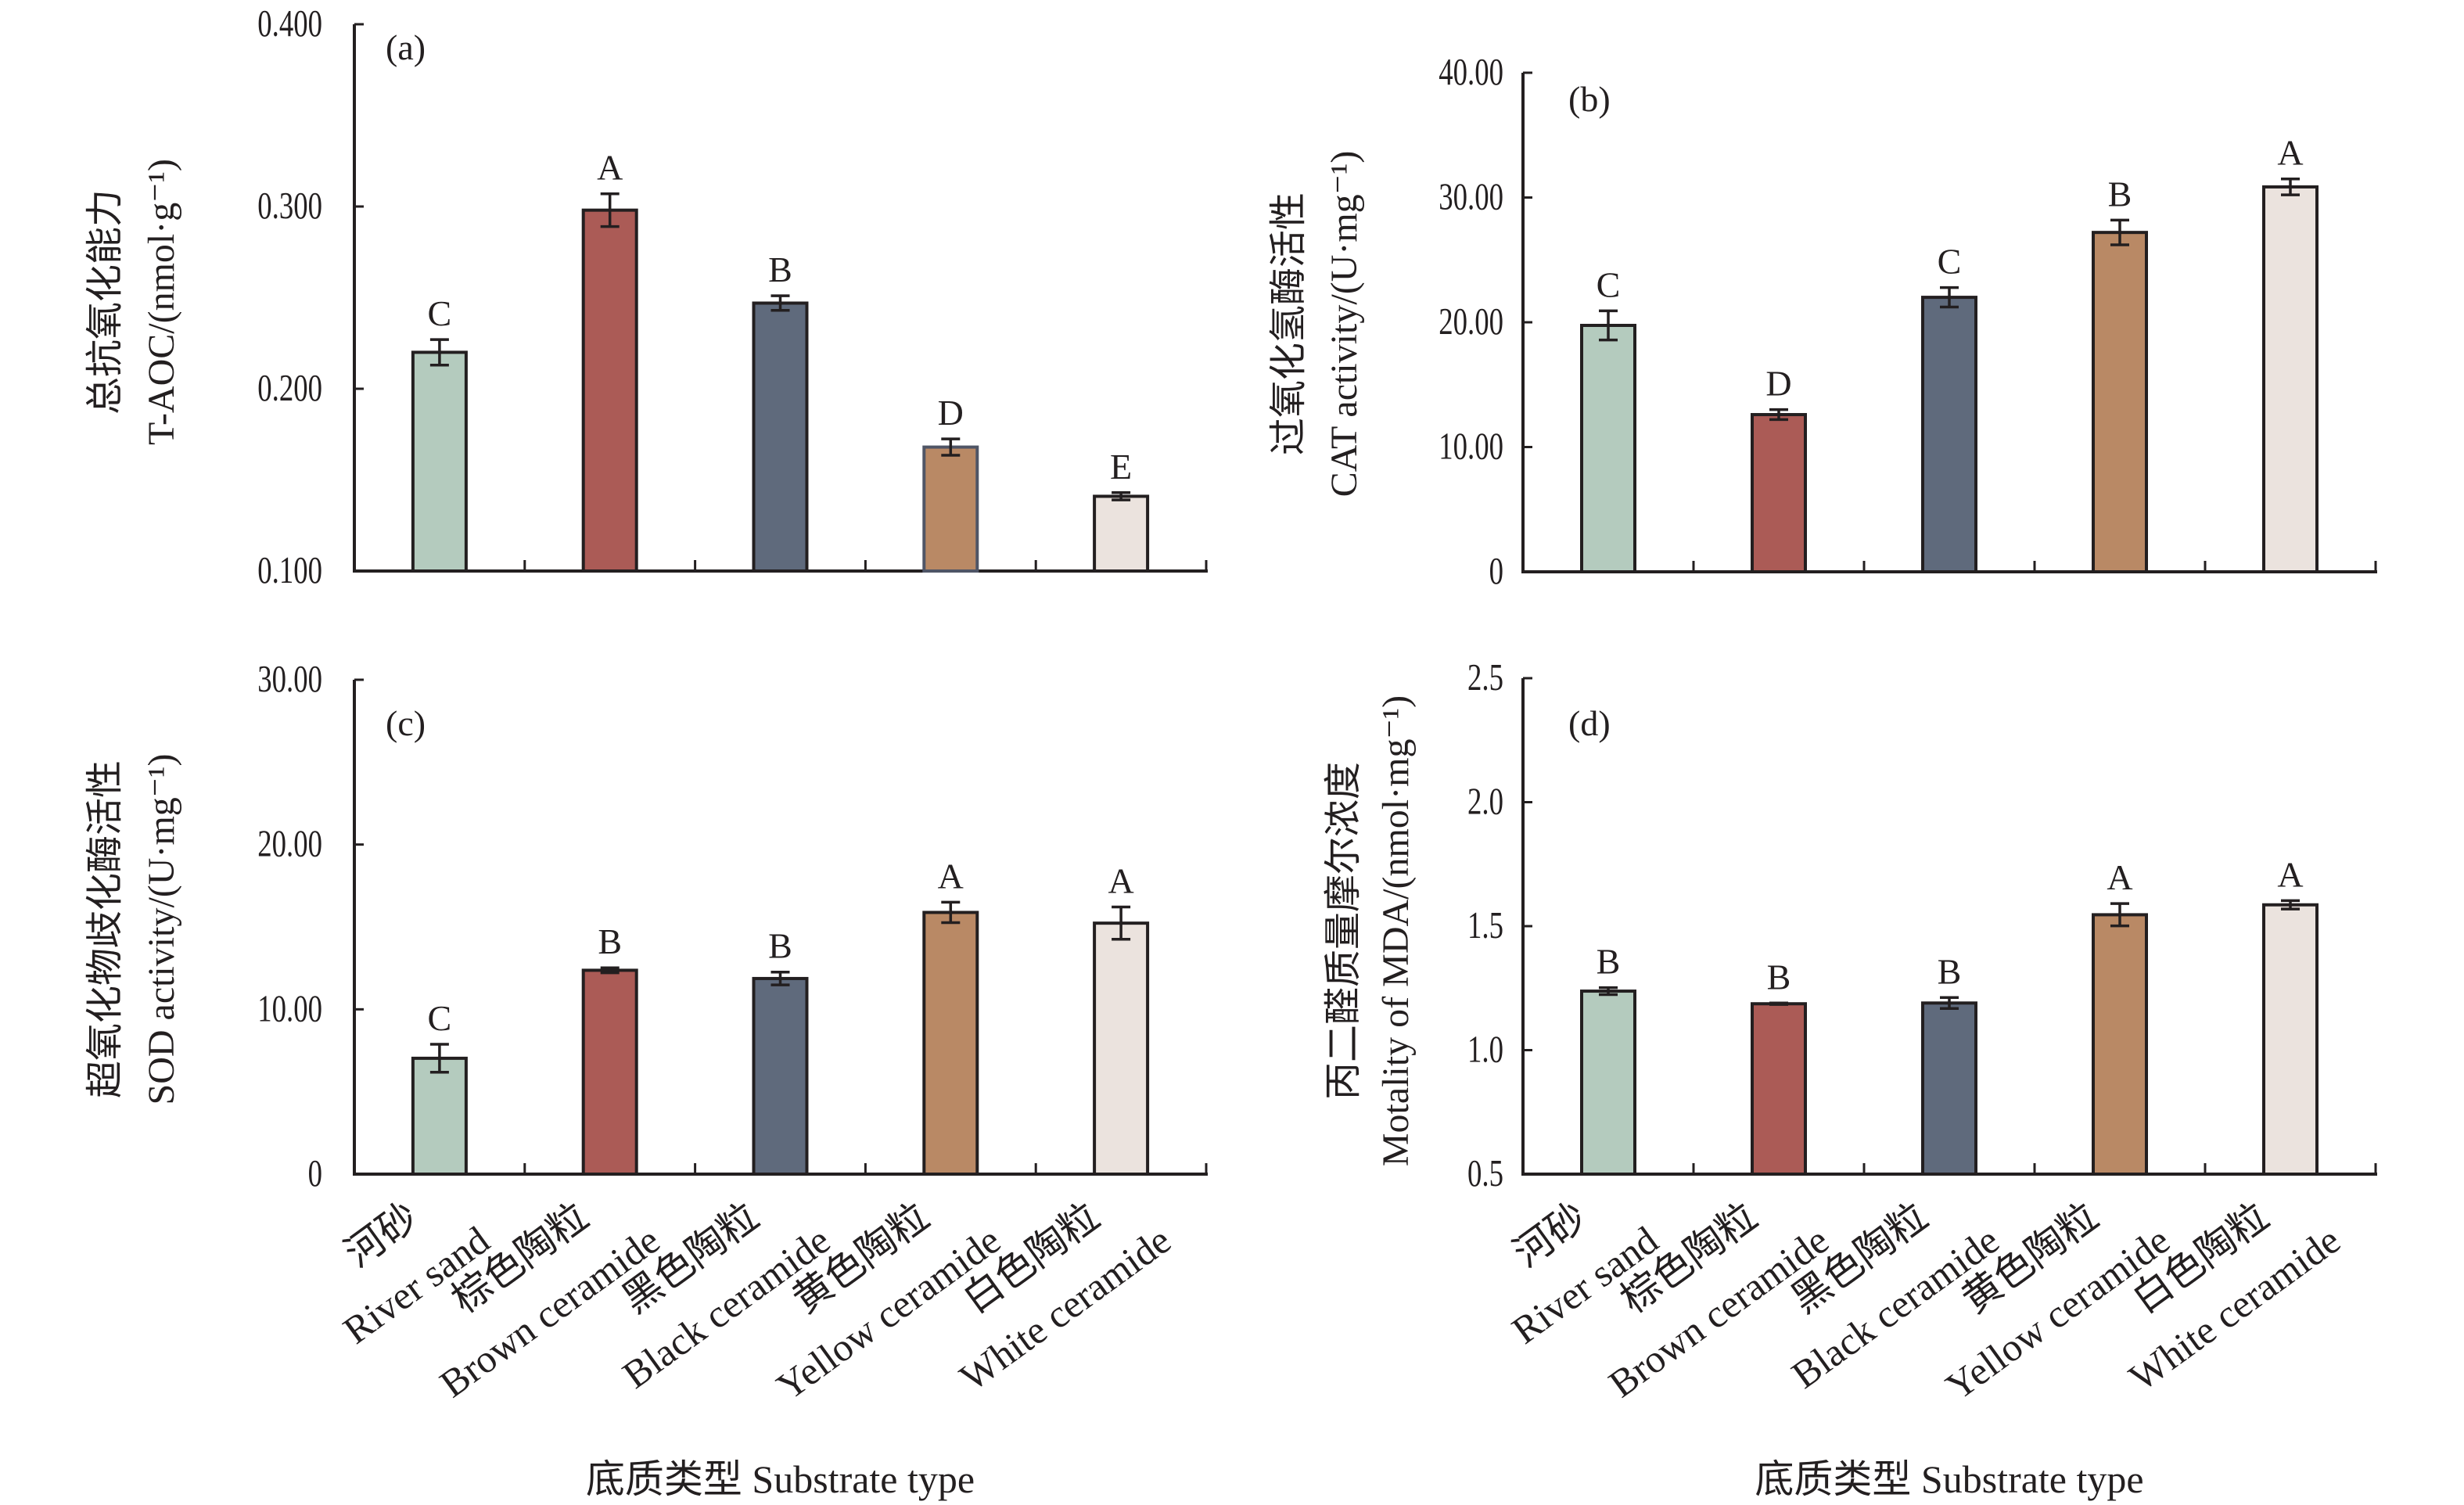 Image resolution: width=2464 pixels, height=1505 pixels. Describe the element at coordinates (1343, 931) in the screenshot. I see `y-axis-title-zh: 丙二醛质量摩尔浓度` at that location.